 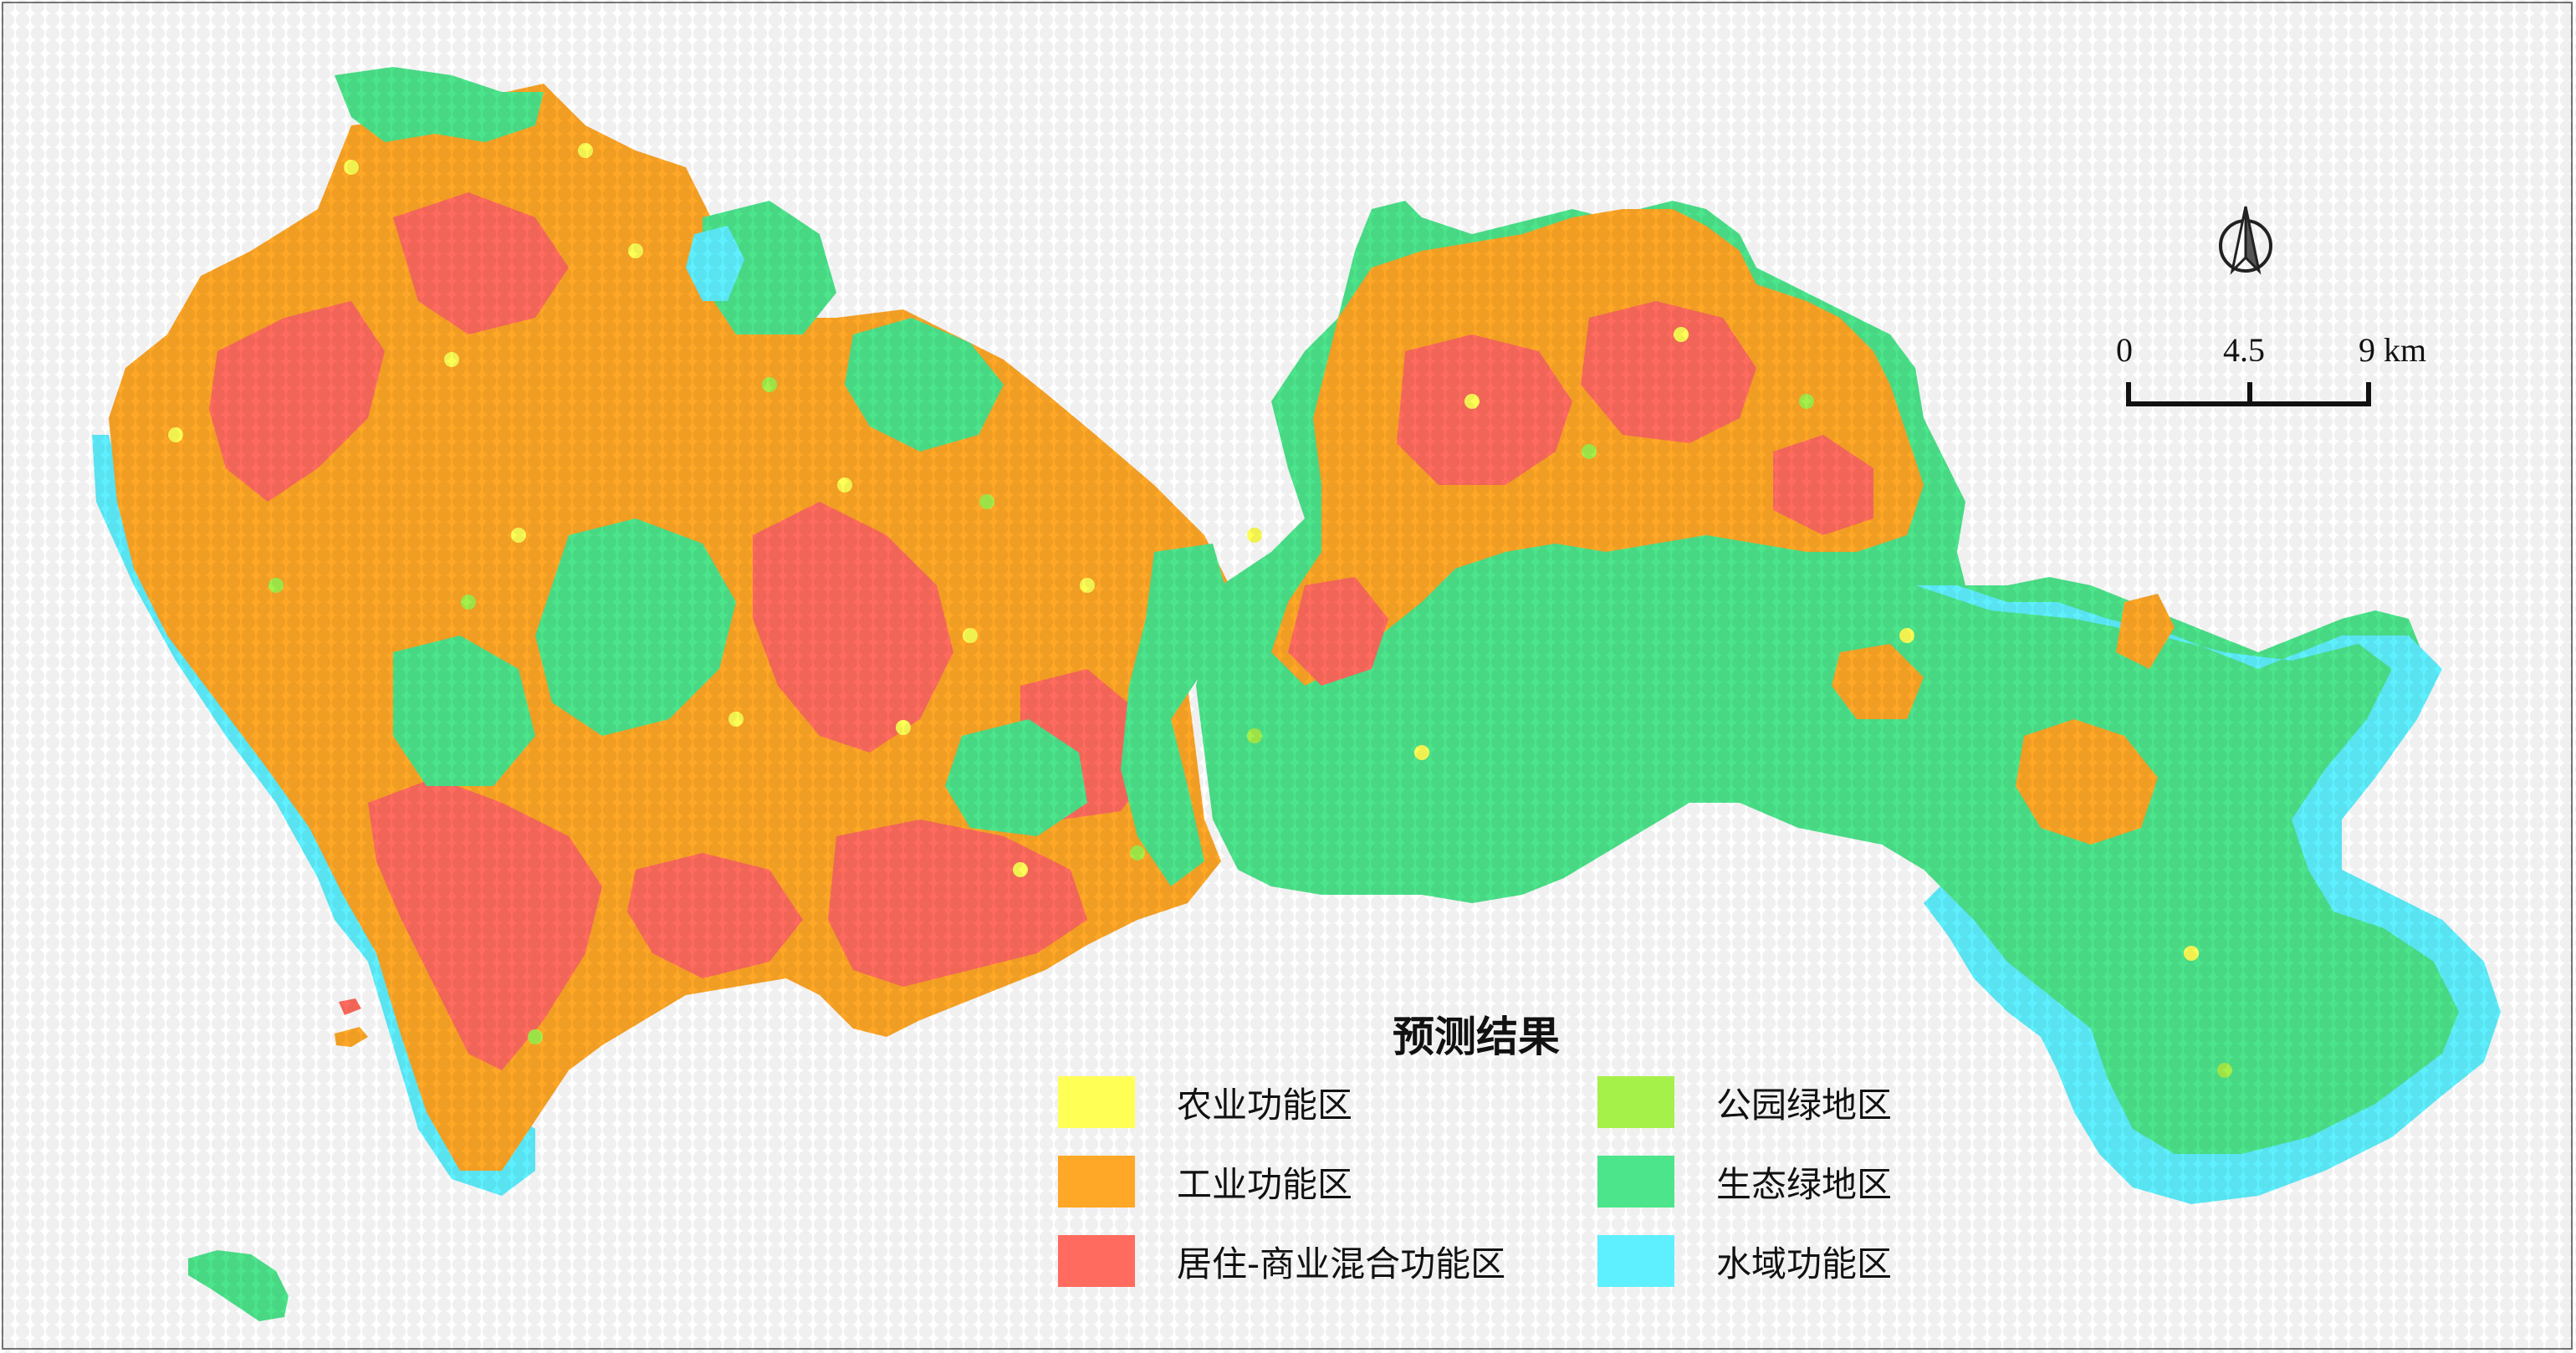 I want to click on north-arrow-icon, so click(x=2245, y=240).